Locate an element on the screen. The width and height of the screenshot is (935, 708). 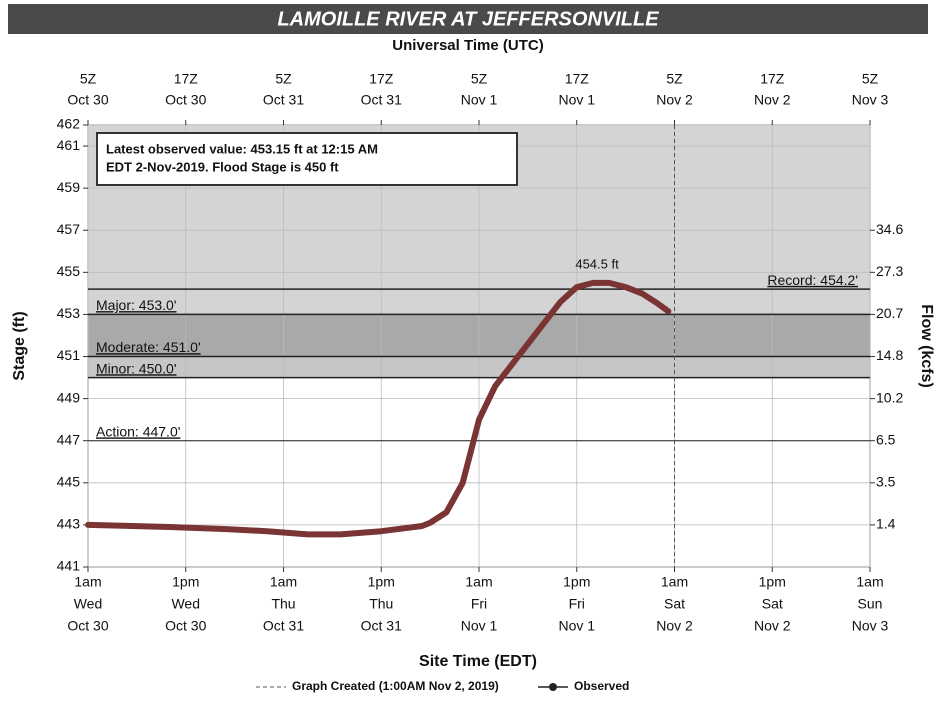
y2-tick-label: 20.7 is located at coordinates (889, 313).